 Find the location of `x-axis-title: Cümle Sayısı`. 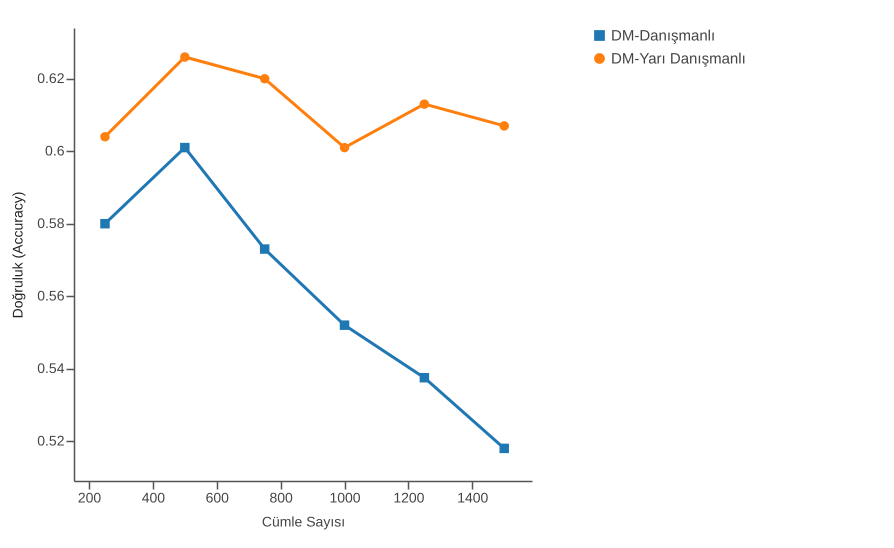

x-axis-title: Cümle Sayısı is located at coordinates (304, 522).